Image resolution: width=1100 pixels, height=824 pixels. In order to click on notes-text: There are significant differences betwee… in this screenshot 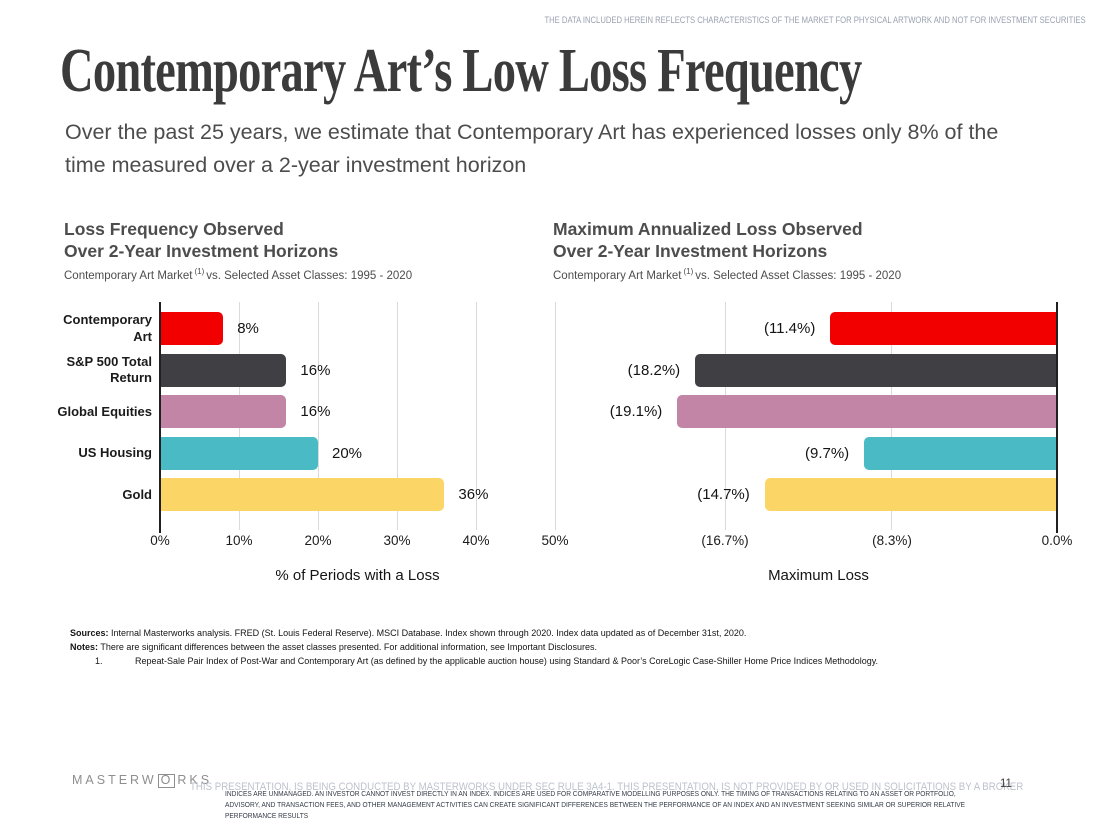, I will do `click(348, 646)`.